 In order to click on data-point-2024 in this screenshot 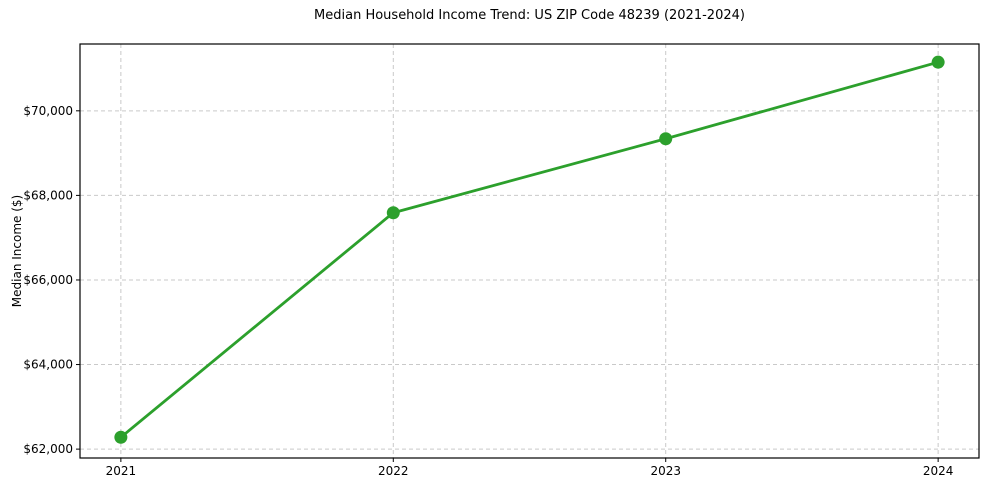, I will do `click(938, 62)`.